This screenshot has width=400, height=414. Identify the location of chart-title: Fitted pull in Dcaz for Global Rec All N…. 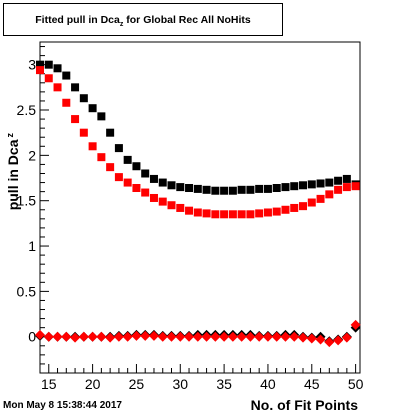
(143, 21).